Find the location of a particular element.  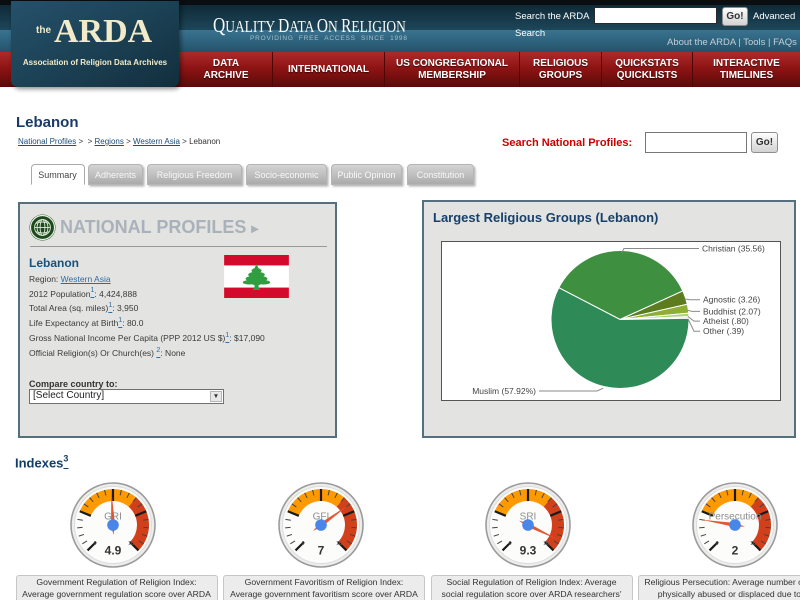

svg-text: 2 is located at coordinates (735, 551).